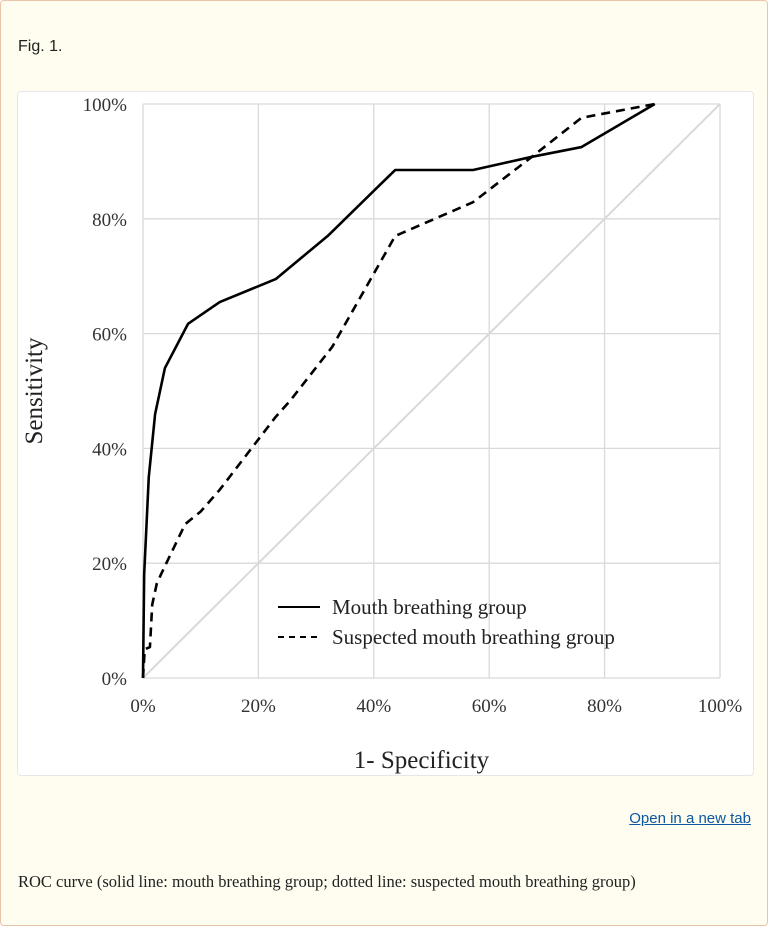  Describe the element at coordinates (604, 706) in the screenshot. I see `x-tick-label: 80%` at that location.